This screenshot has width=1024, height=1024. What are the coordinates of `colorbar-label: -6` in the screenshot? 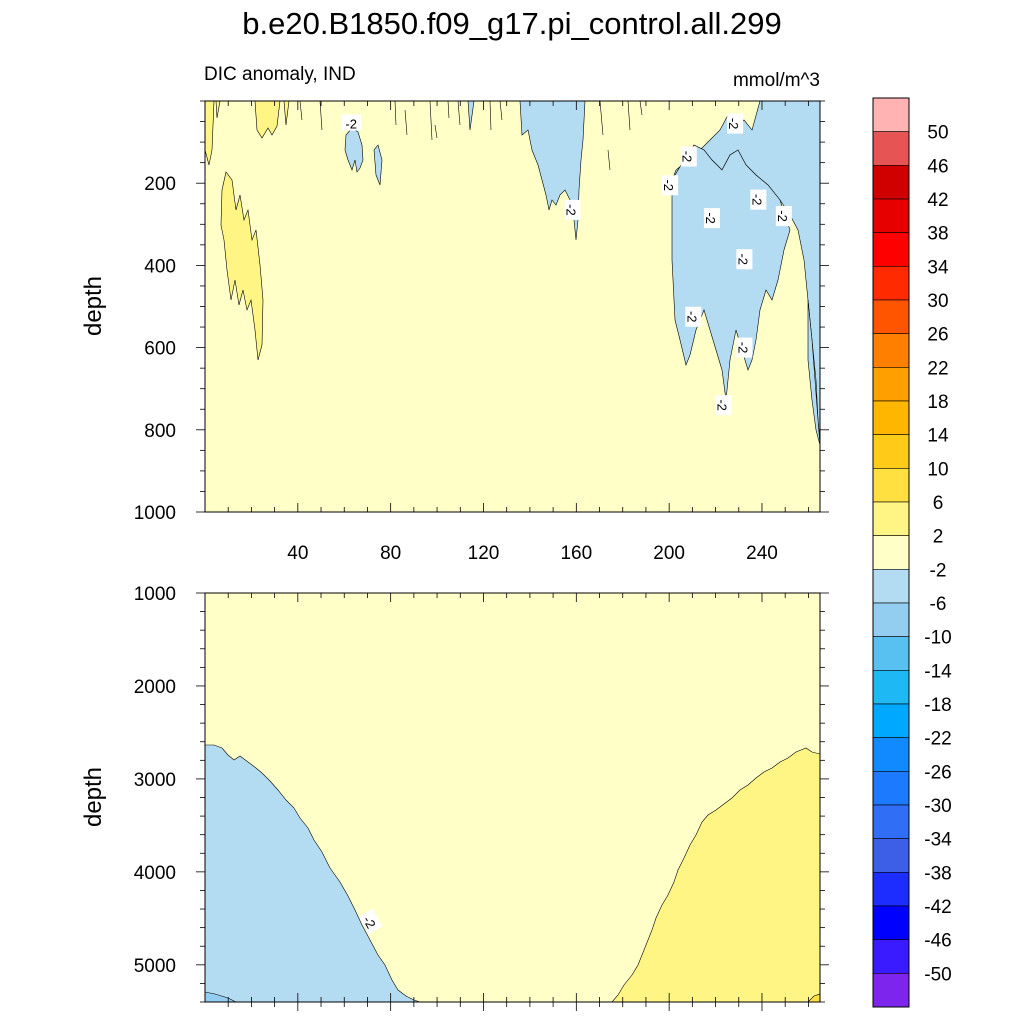 It's located at (938, 604).